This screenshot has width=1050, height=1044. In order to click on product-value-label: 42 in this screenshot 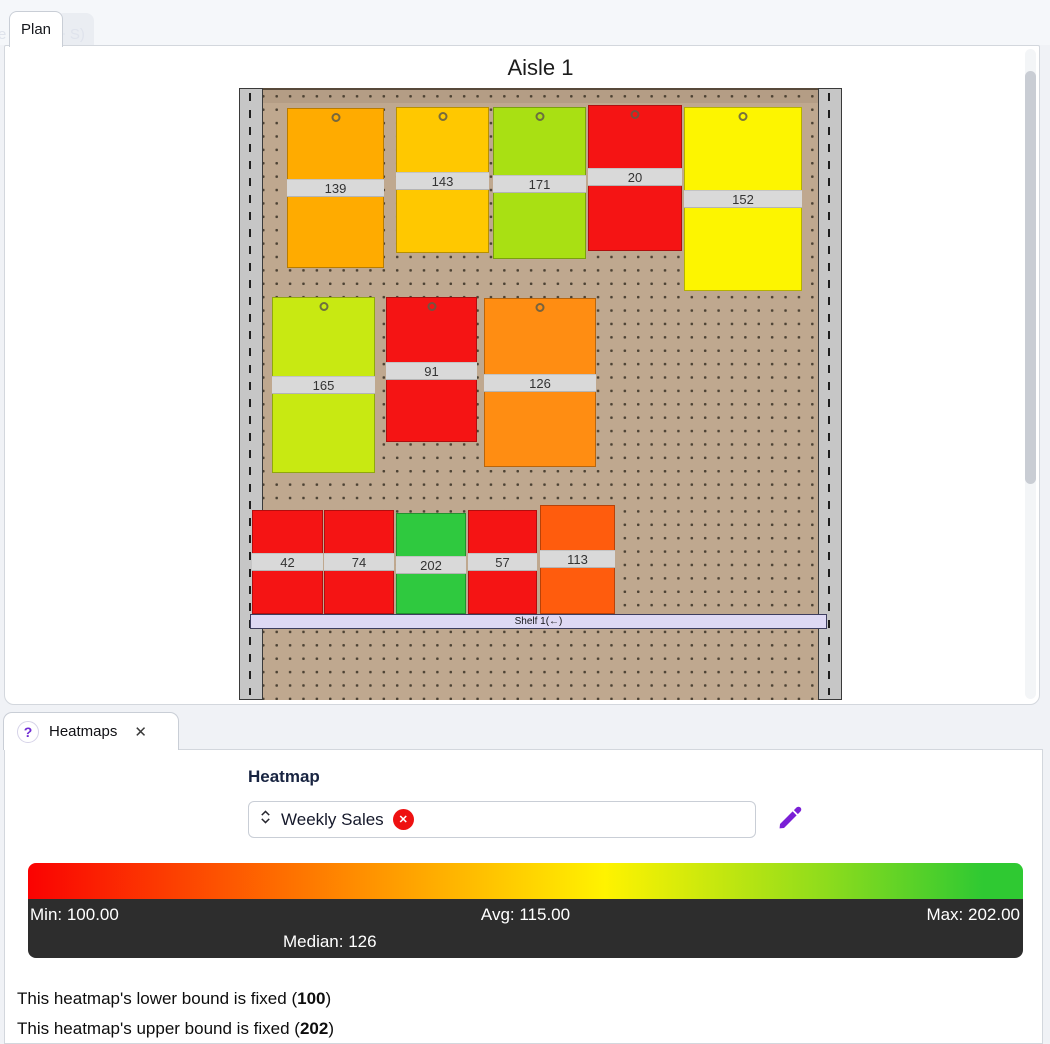, I will do `click(287, 562)`.